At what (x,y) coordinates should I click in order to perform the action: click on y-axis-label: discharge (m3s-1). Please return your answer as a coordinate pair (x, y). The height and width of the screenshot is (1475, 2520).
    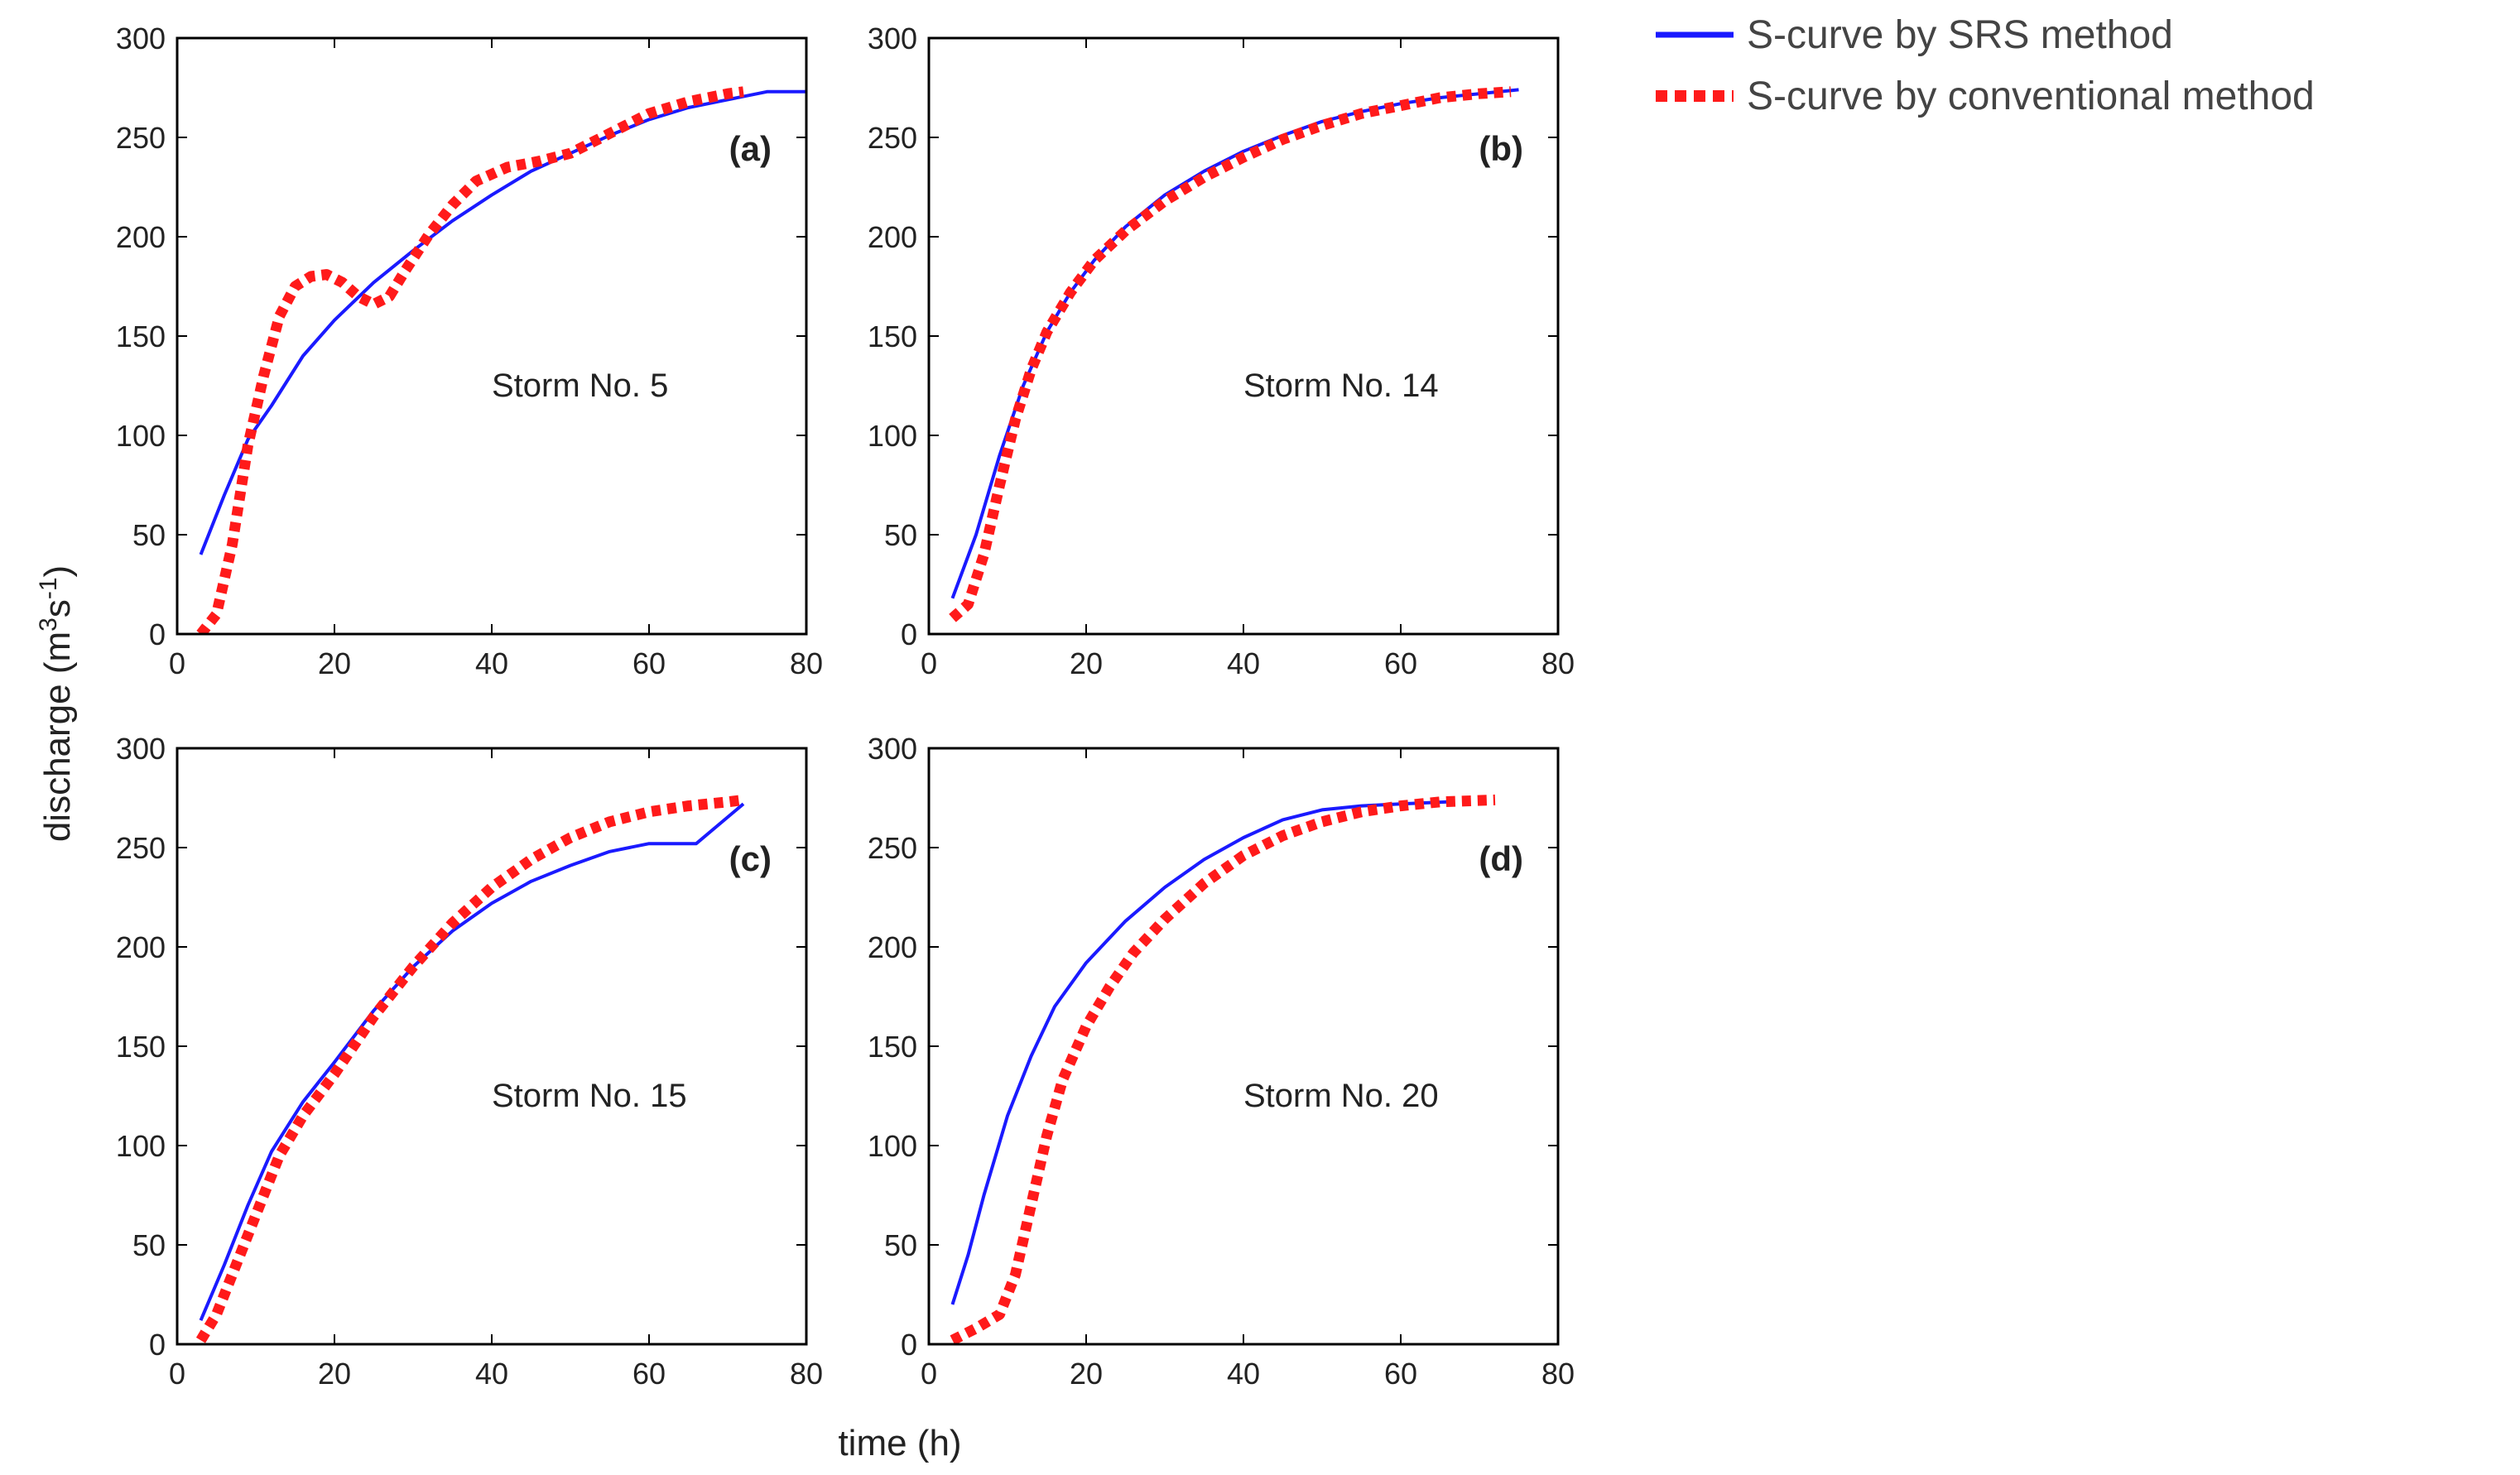
    Looking at the image, I should click on (56, 703).